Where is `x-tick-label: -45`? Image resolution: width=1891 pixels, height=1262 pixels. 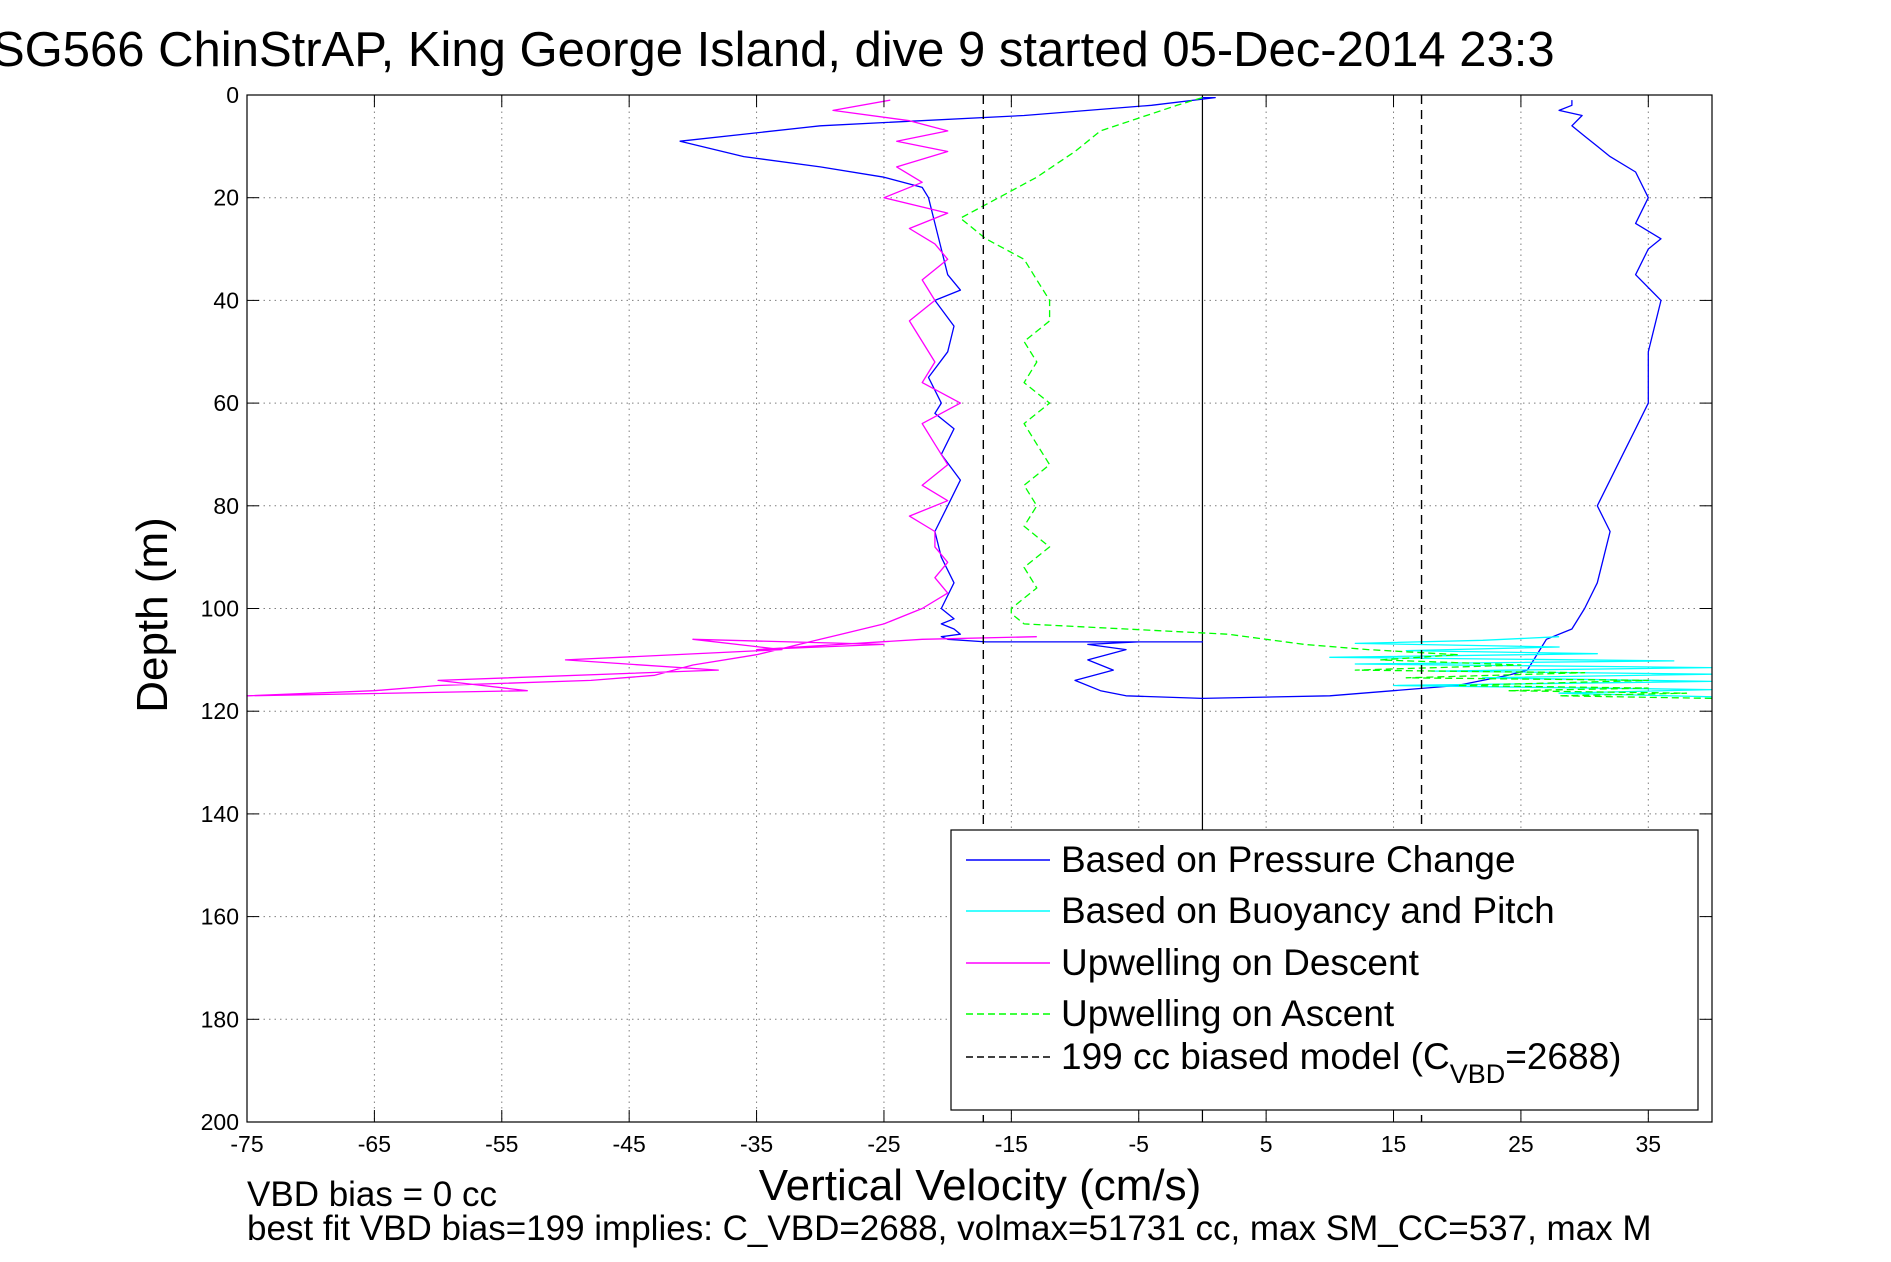 x-tick-label: -45 is located at coordinates (629, 1144).